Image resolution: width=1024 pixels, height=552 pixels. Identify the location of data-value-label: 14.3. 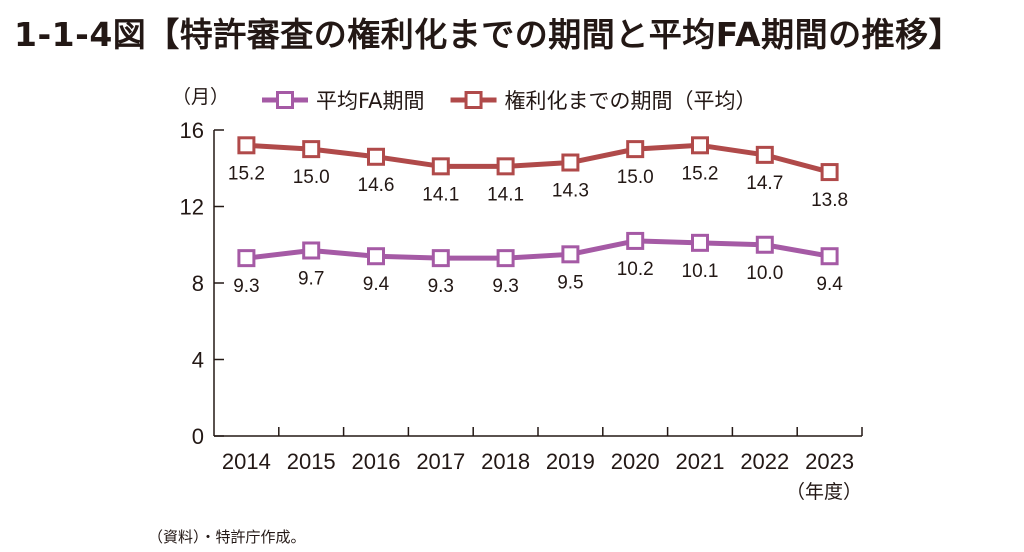
(570, 191).